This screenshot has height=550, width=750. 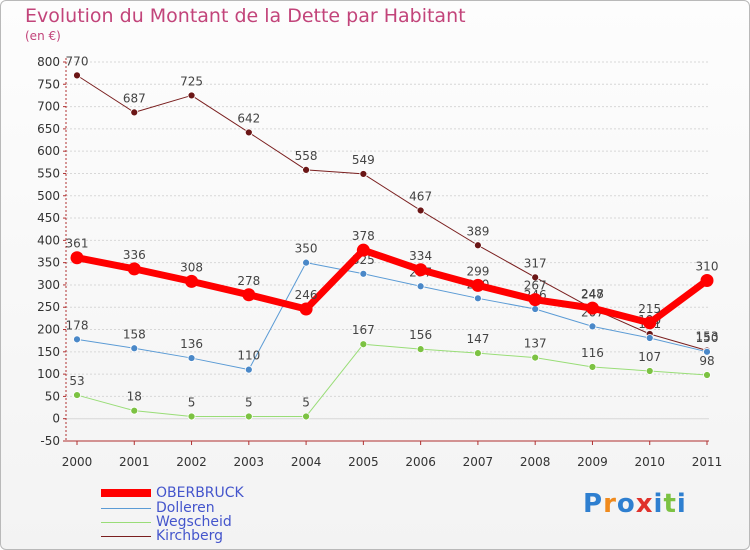 I want to click on y-tick-label: 50, so click(x=52, y=396).